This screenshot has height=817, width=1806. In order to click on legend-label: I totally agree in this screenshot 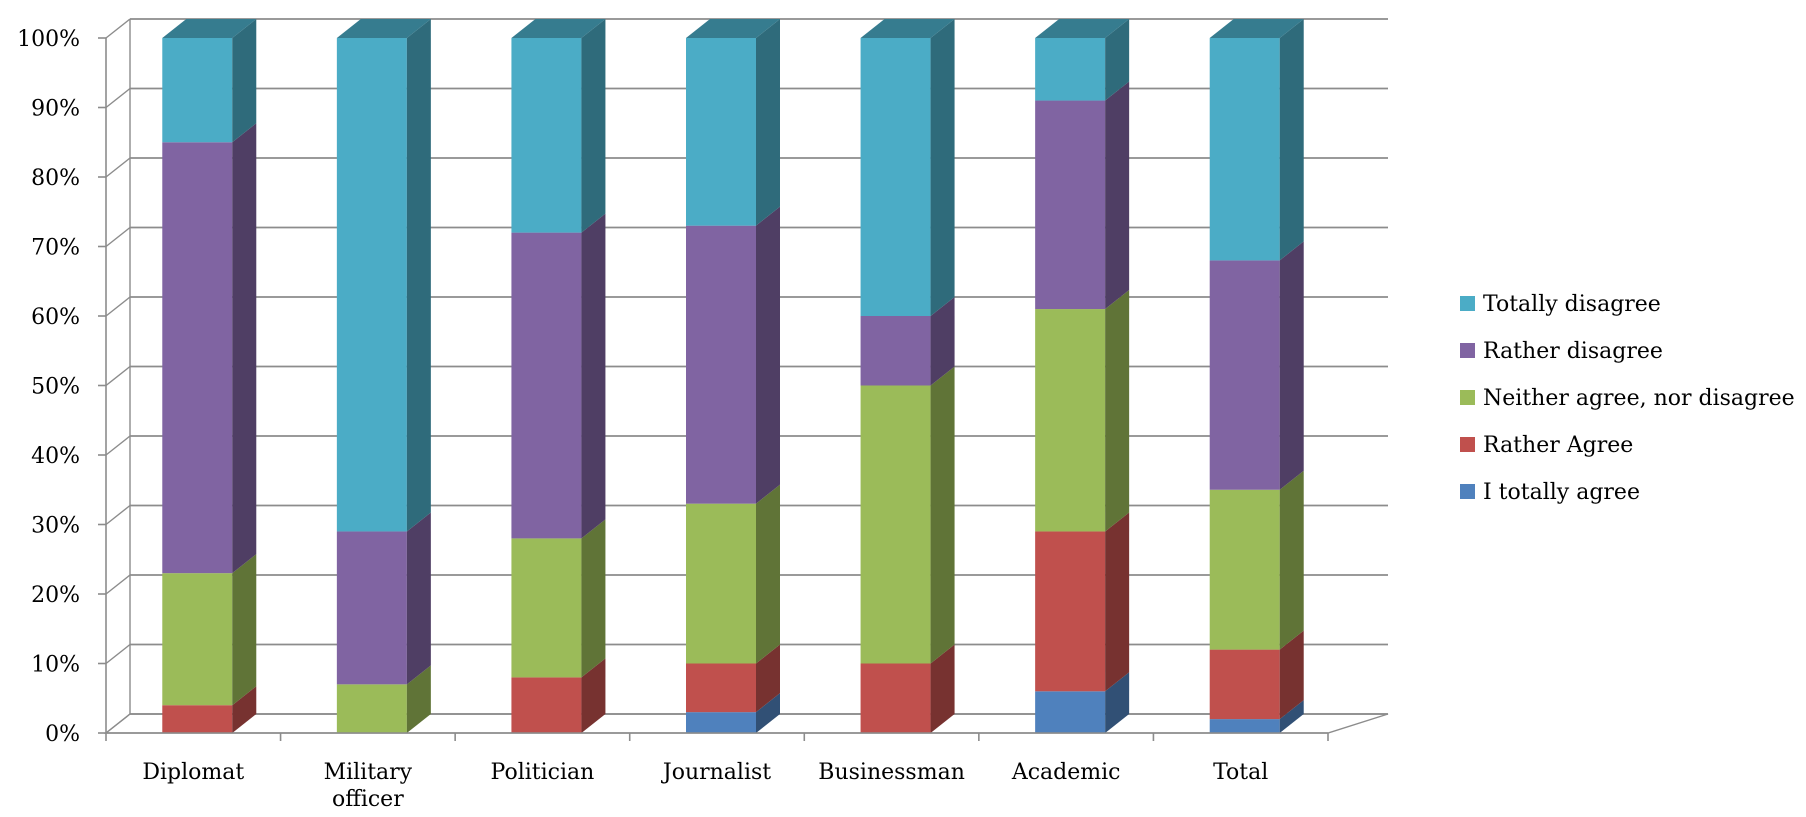, I will do `click(1561, 492)`.